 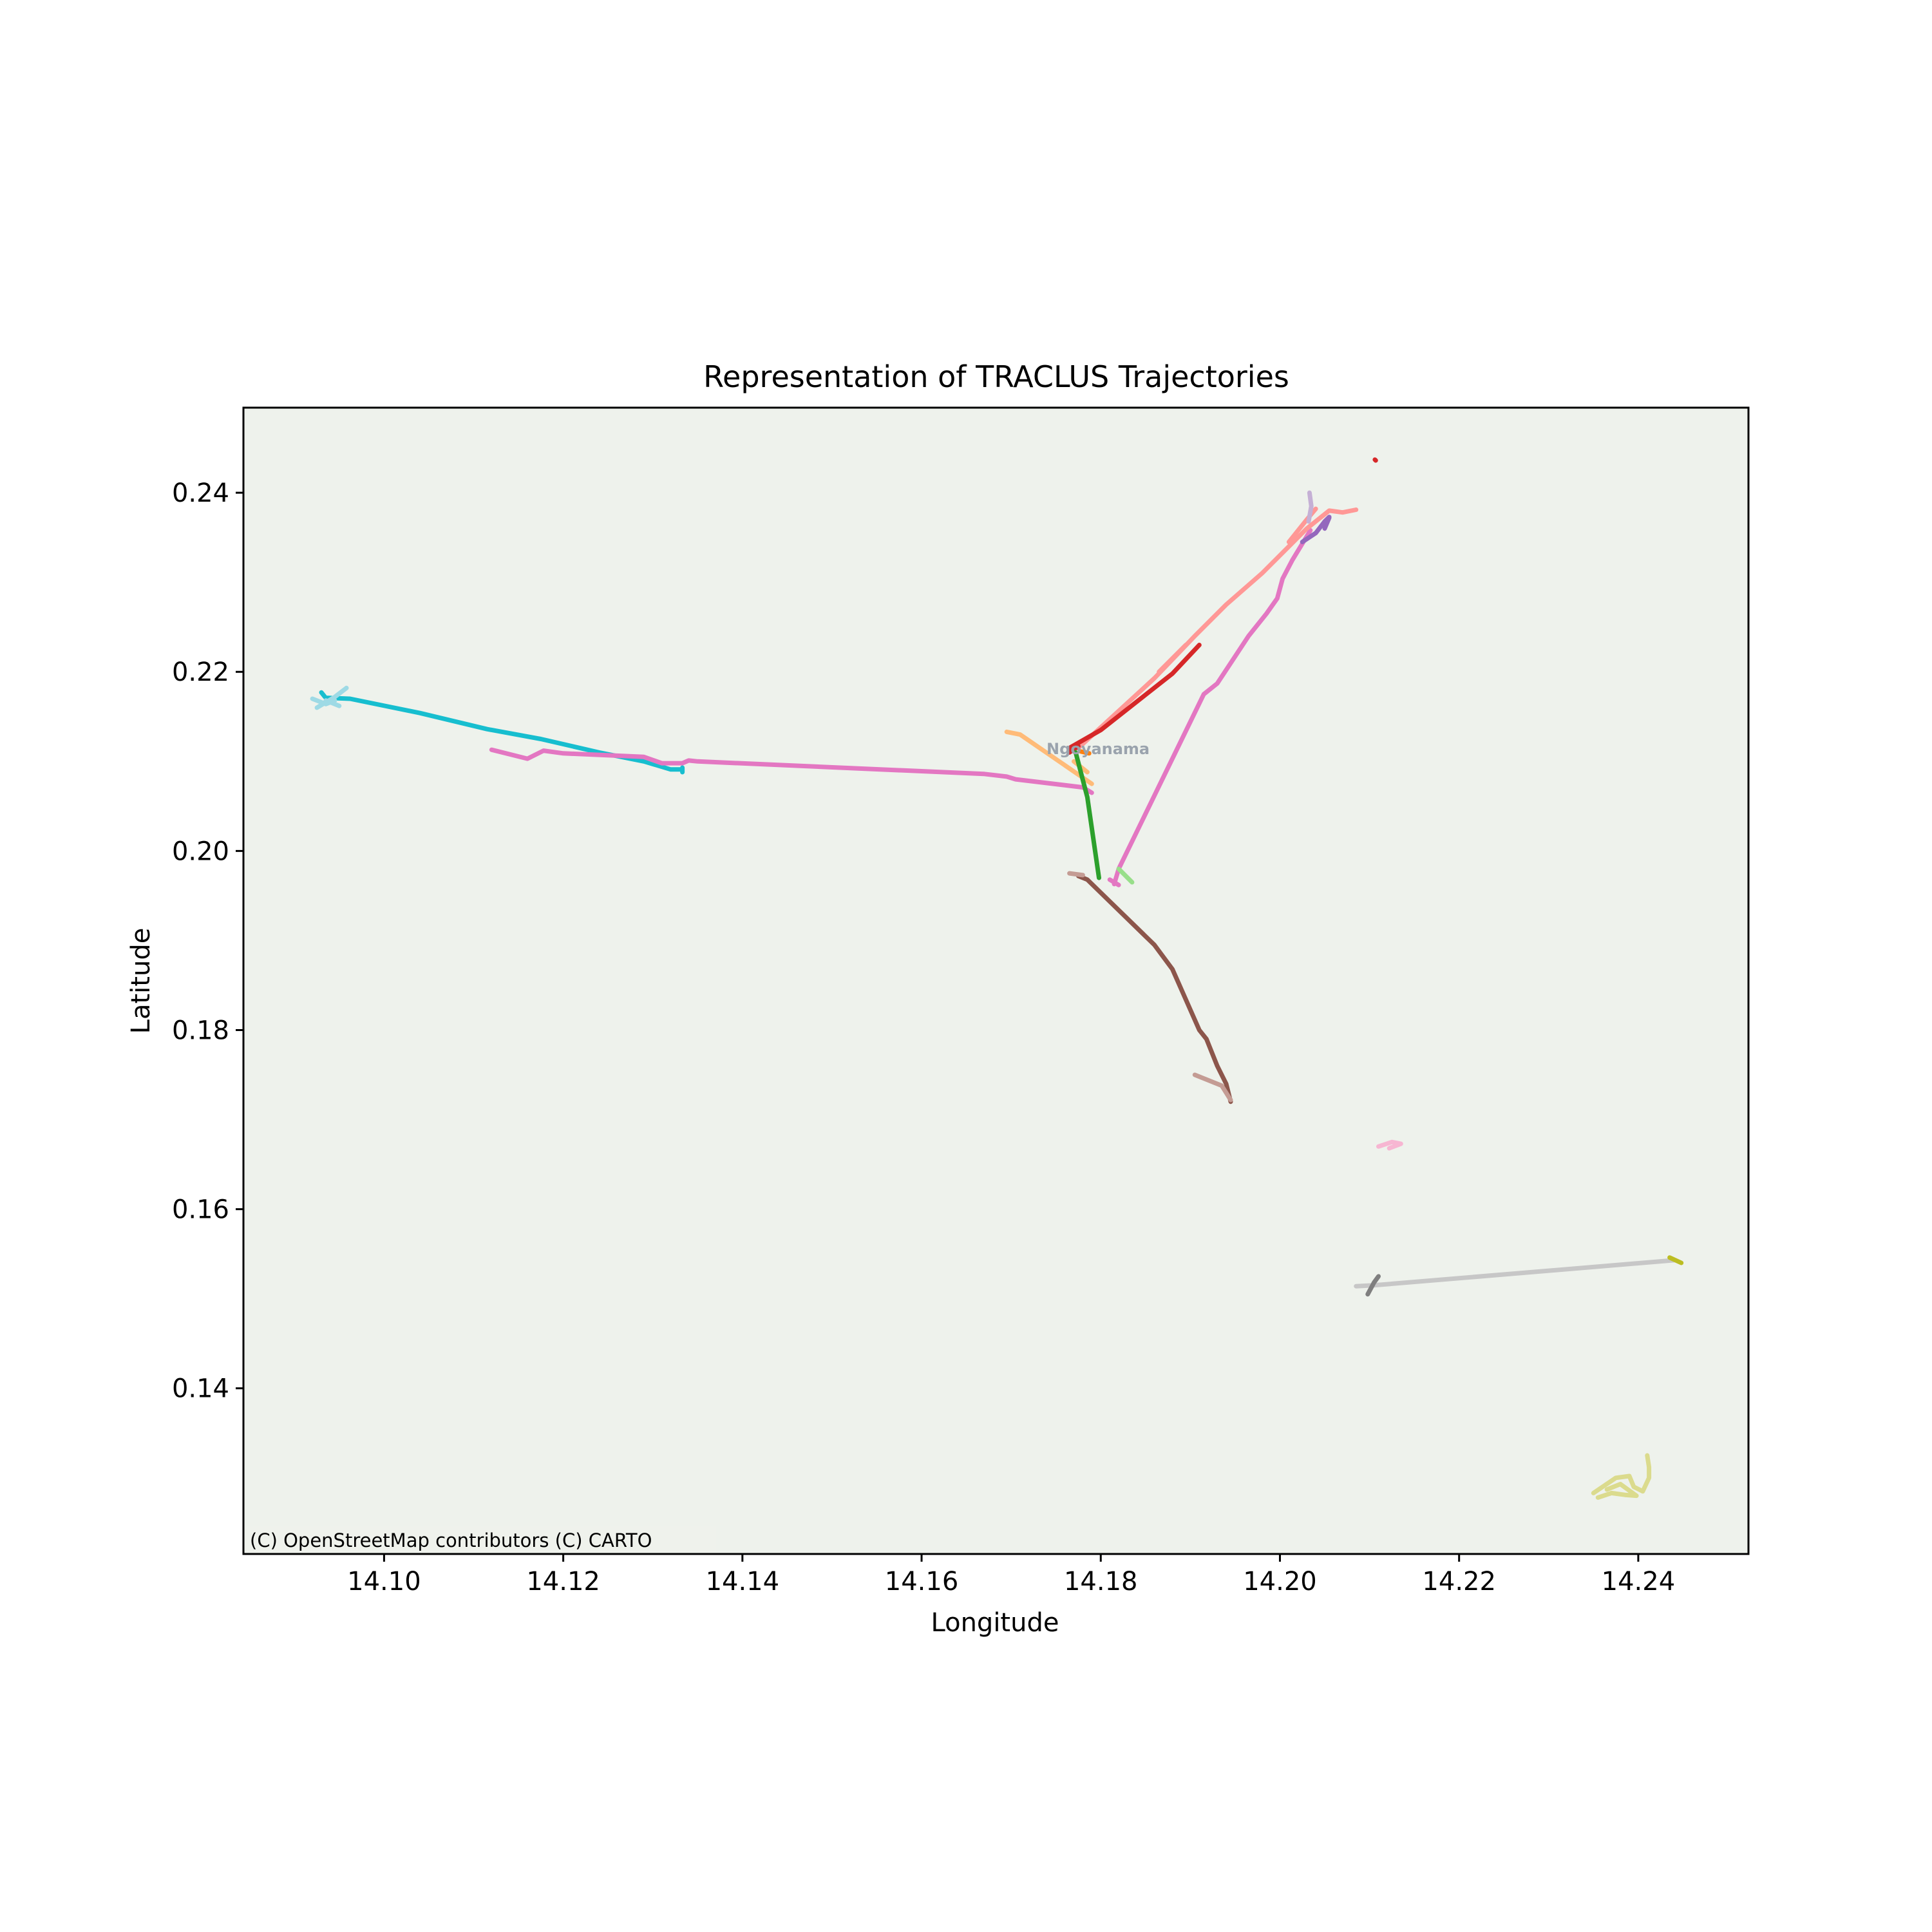 I want to click on x-tick-label: 14.14, so click(x=743, y=1581).